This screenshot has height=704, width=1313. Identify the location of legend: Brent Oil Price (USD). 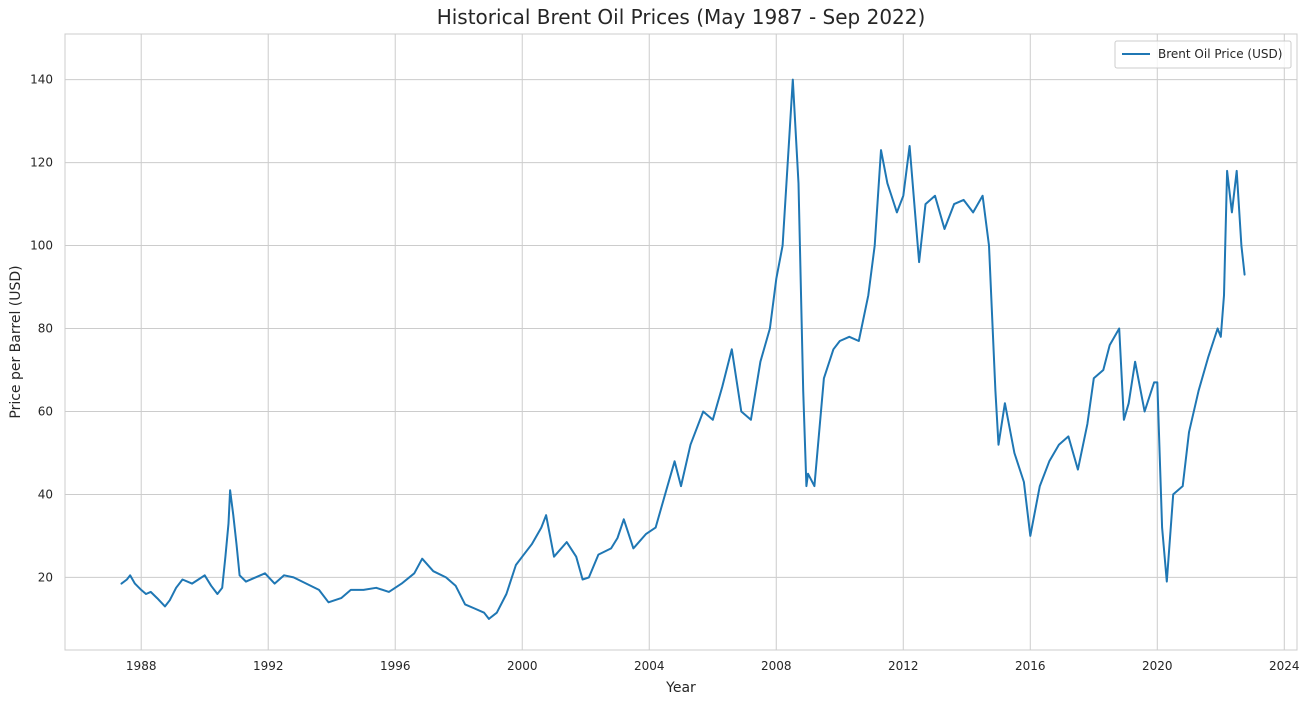
(1203, 54).